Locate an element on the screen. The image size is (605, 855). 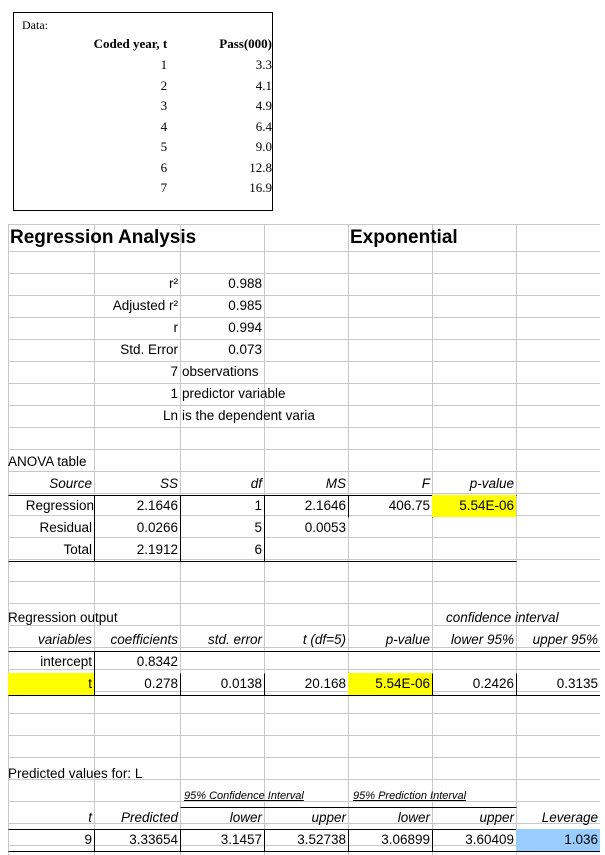
pred-header-leverage: Leverage is located at coordinates (569, 817).